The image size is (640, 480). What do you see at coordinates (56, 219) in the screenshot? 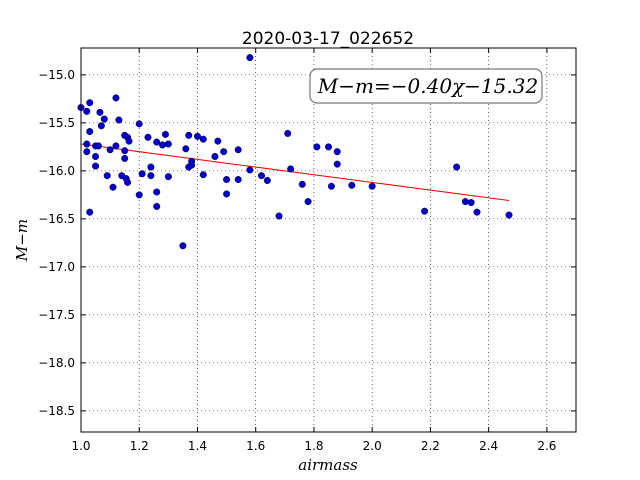
I see `y-tick-label: −16.5` at bounding box center [56, 219].